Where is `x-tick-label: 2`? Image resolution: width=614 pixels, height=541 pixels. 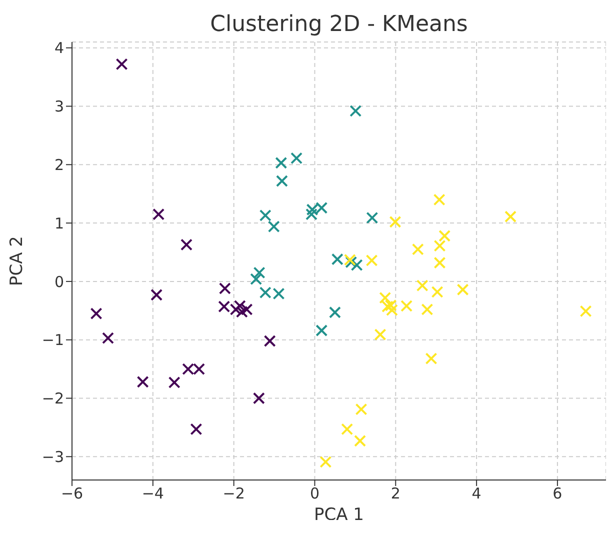 x-tick-label: 2 is located at coordinates (395, 493).